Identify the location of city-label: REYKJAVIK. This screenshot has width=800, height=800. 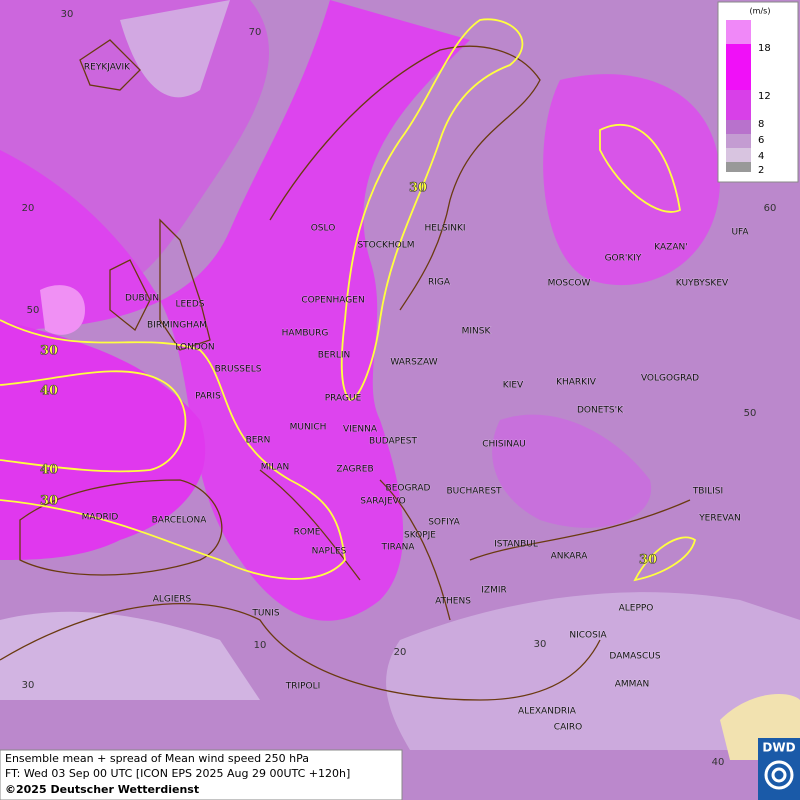
(107, 68).